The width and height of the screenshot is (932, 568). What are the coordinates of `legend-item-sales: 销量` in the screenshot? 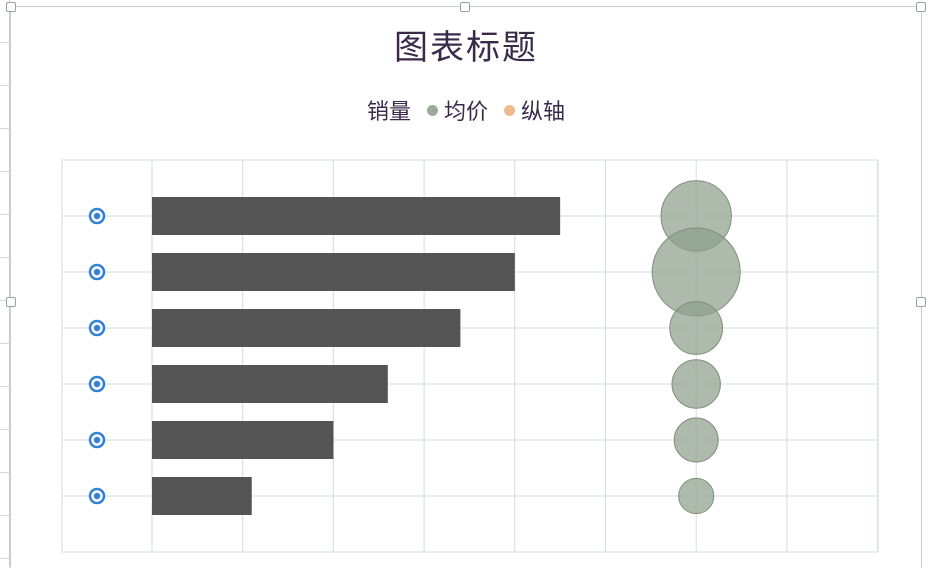 It's located at (389, 110).